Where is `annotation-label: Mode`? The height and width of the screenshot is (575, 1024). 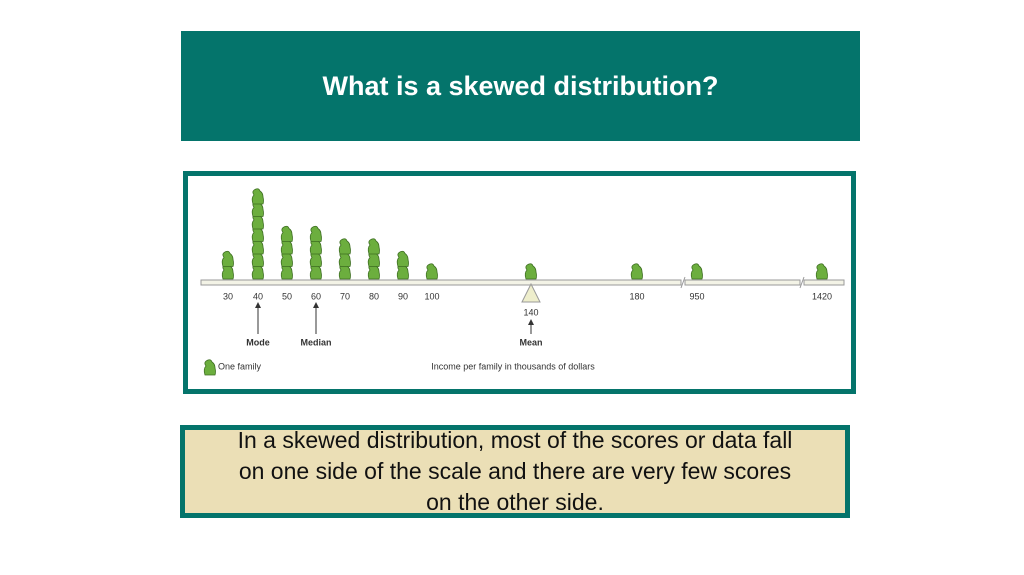
annotation-label: Mode is located at coordinates (258, 342).